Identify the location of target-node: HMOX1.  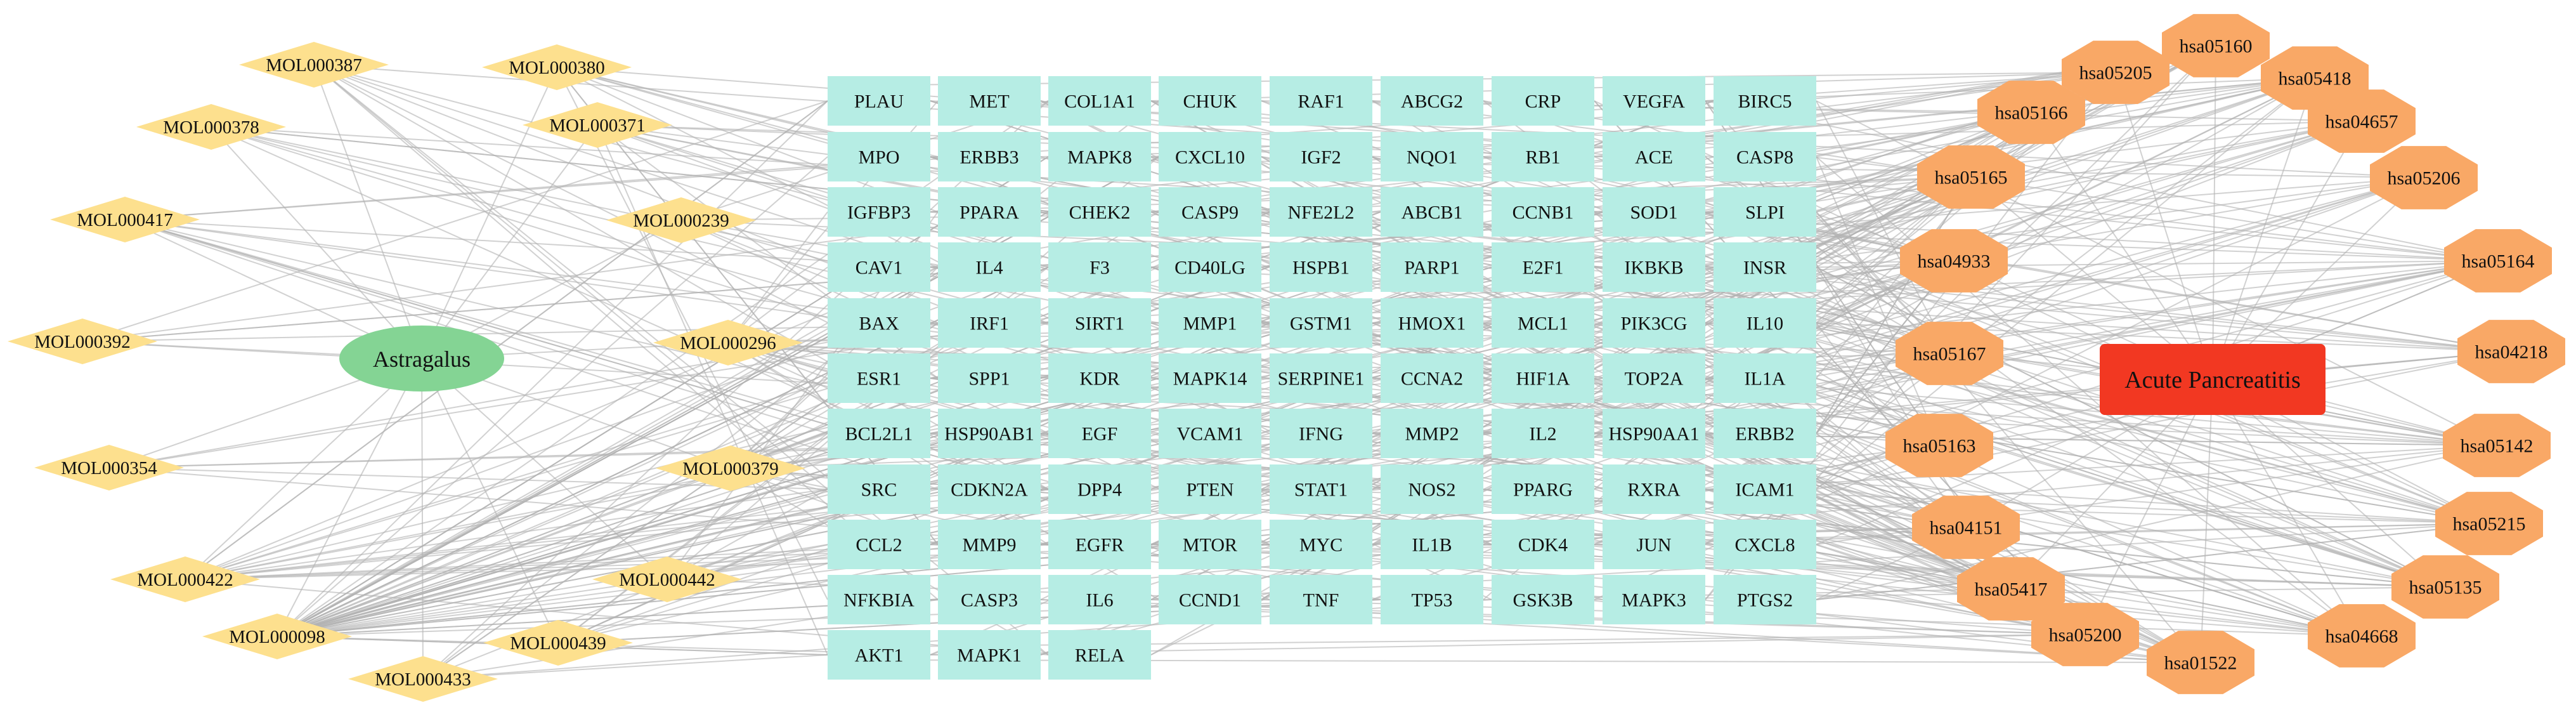
(1432, 323).